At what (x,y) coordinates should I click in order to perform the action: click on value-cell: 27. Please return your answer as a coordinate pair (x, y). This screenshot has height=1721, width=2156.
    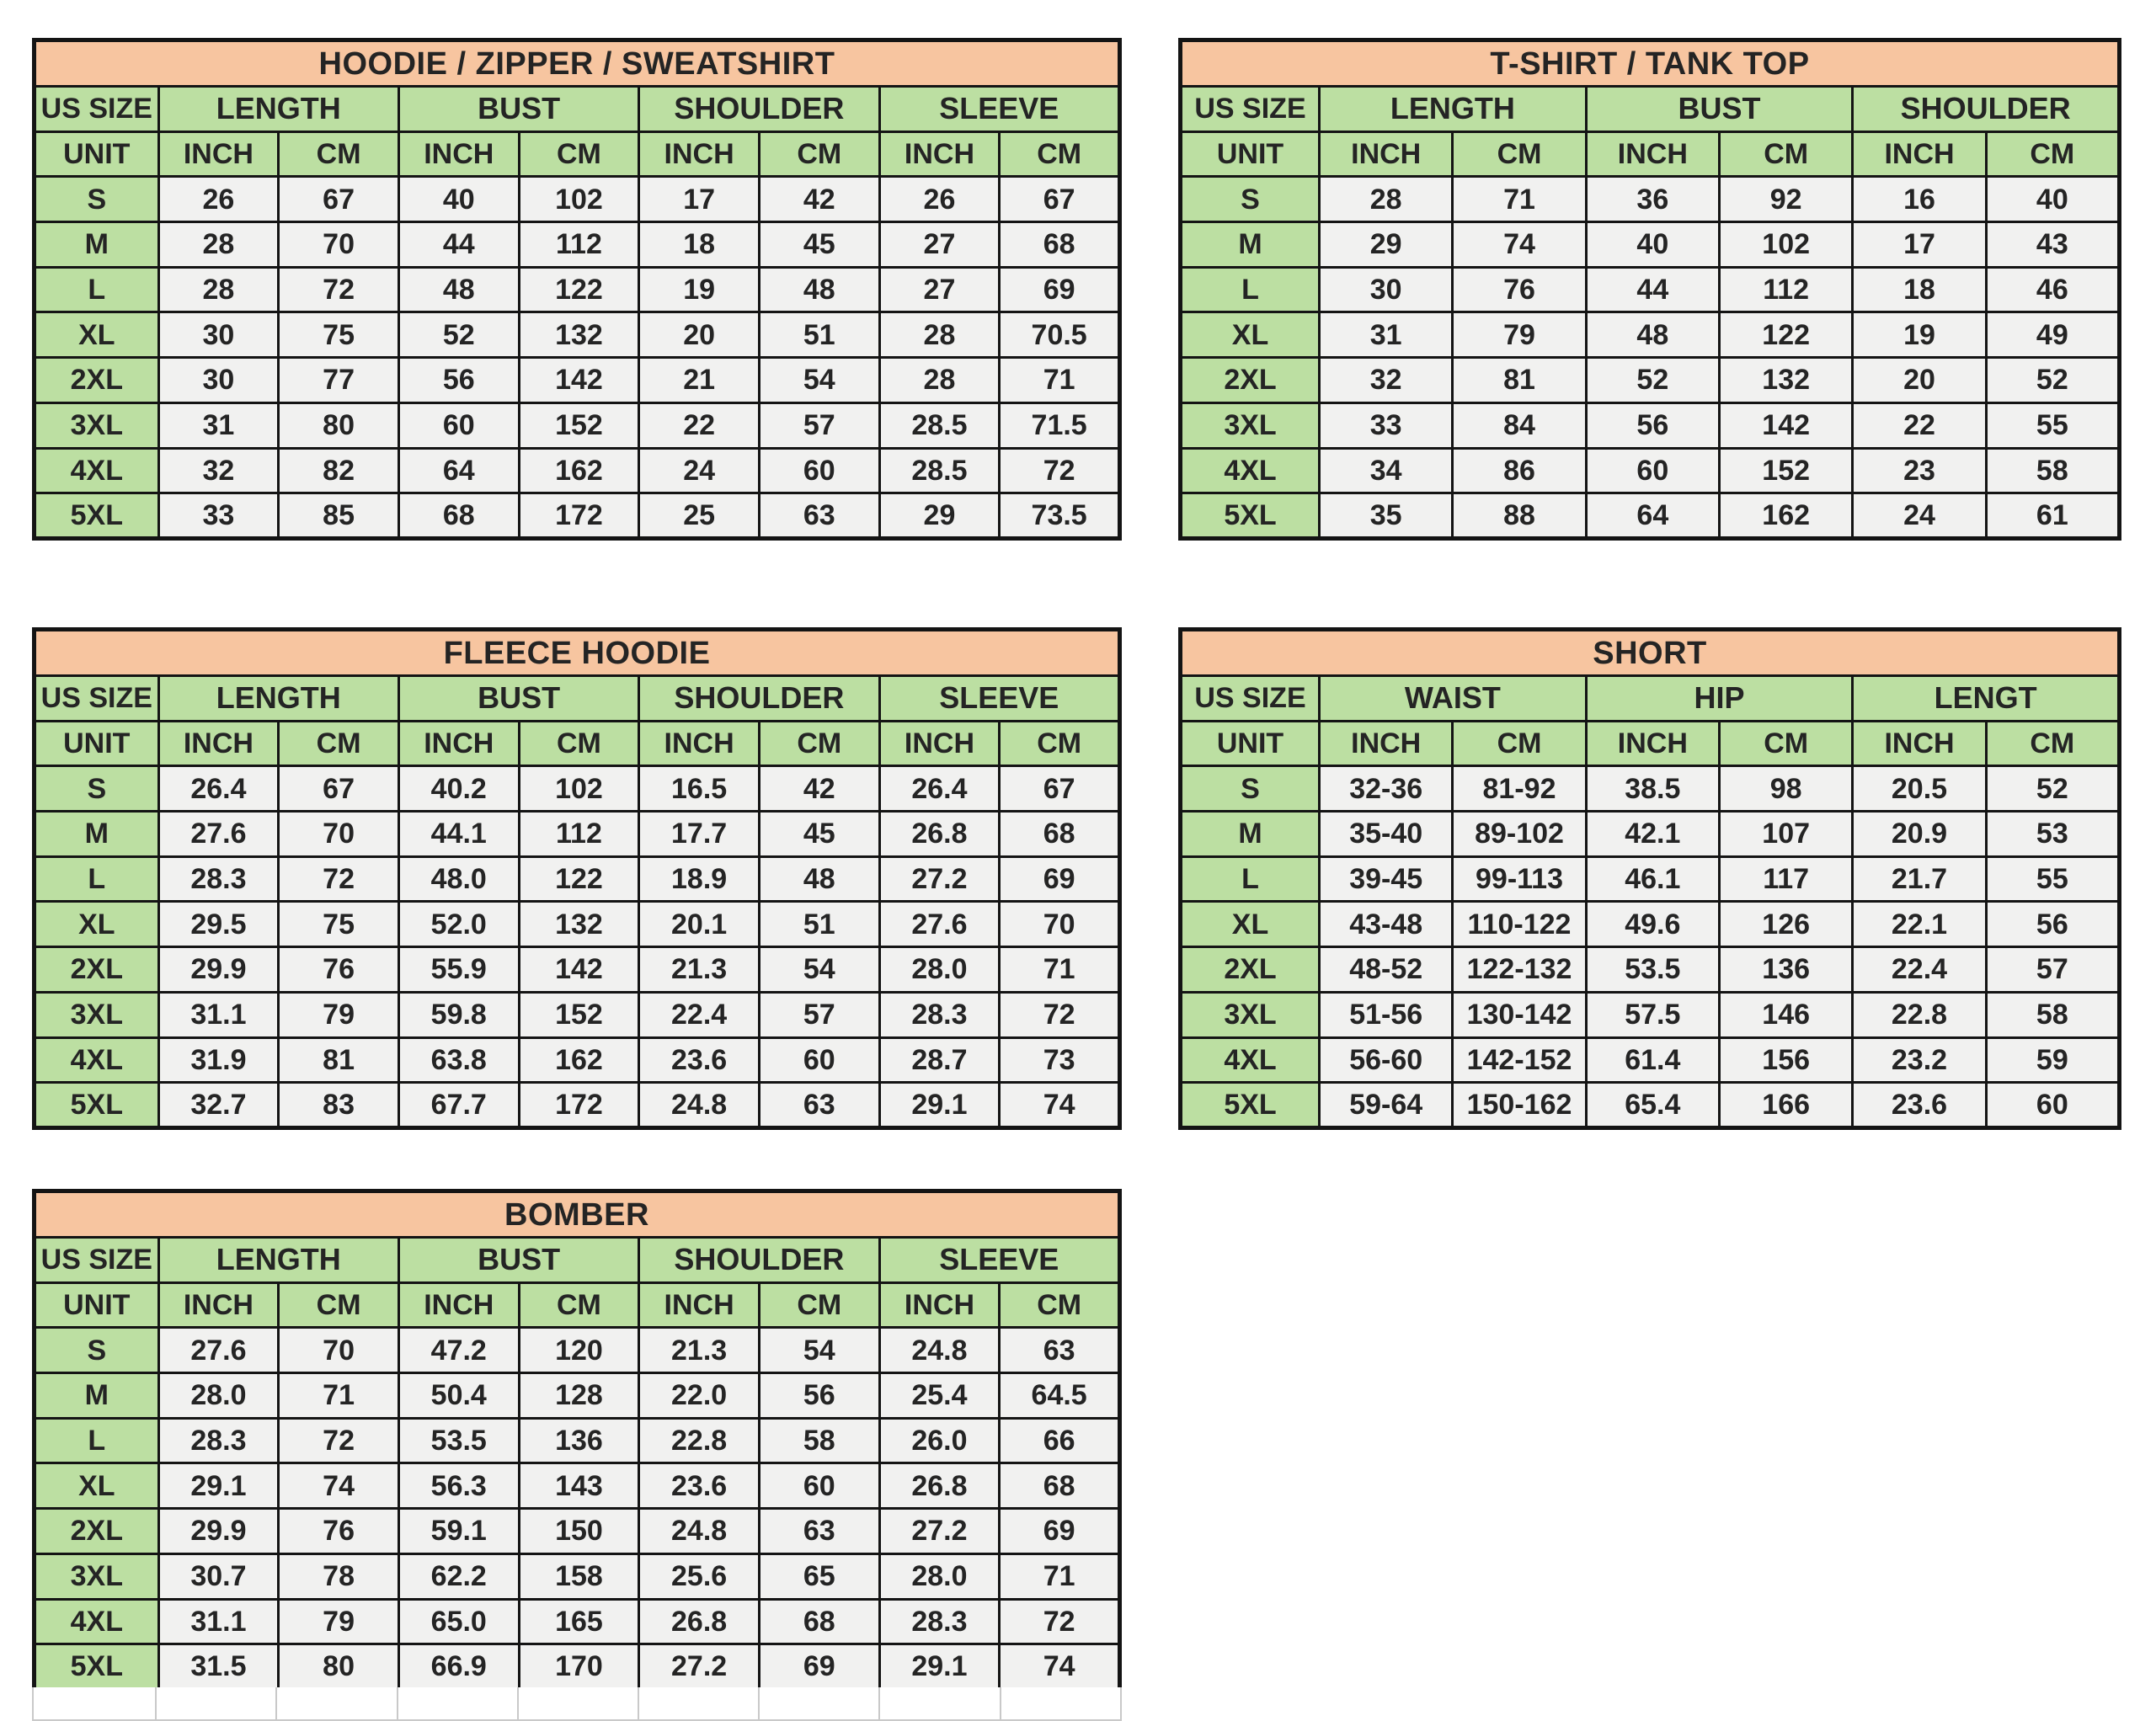
    Looking at the image, I should click on (939, 289).